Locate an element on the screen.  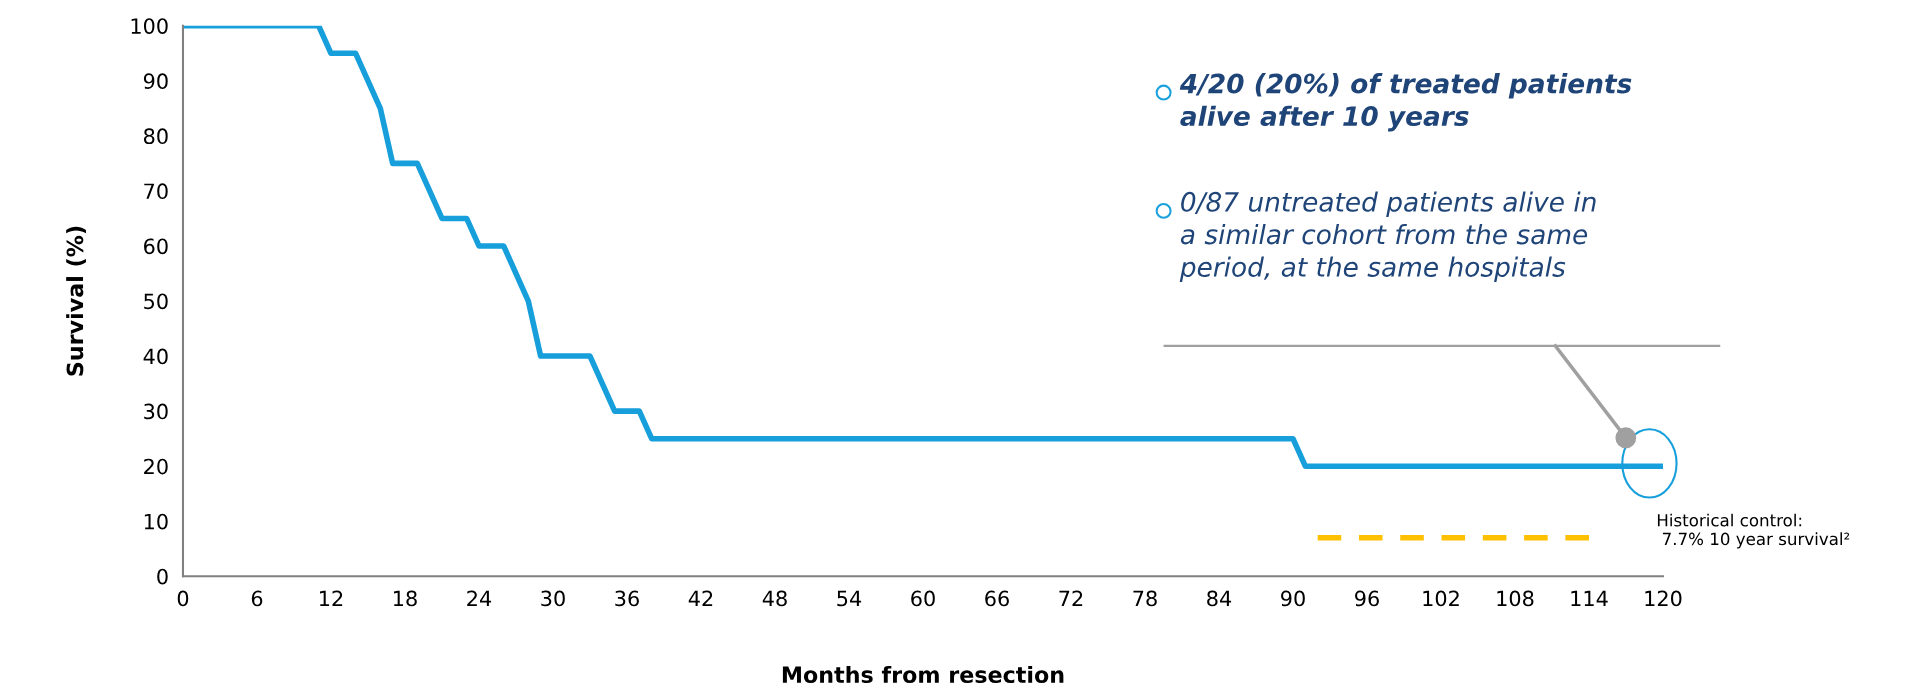
x-axis-title: Months from resection is located at coordinates (923, 674).